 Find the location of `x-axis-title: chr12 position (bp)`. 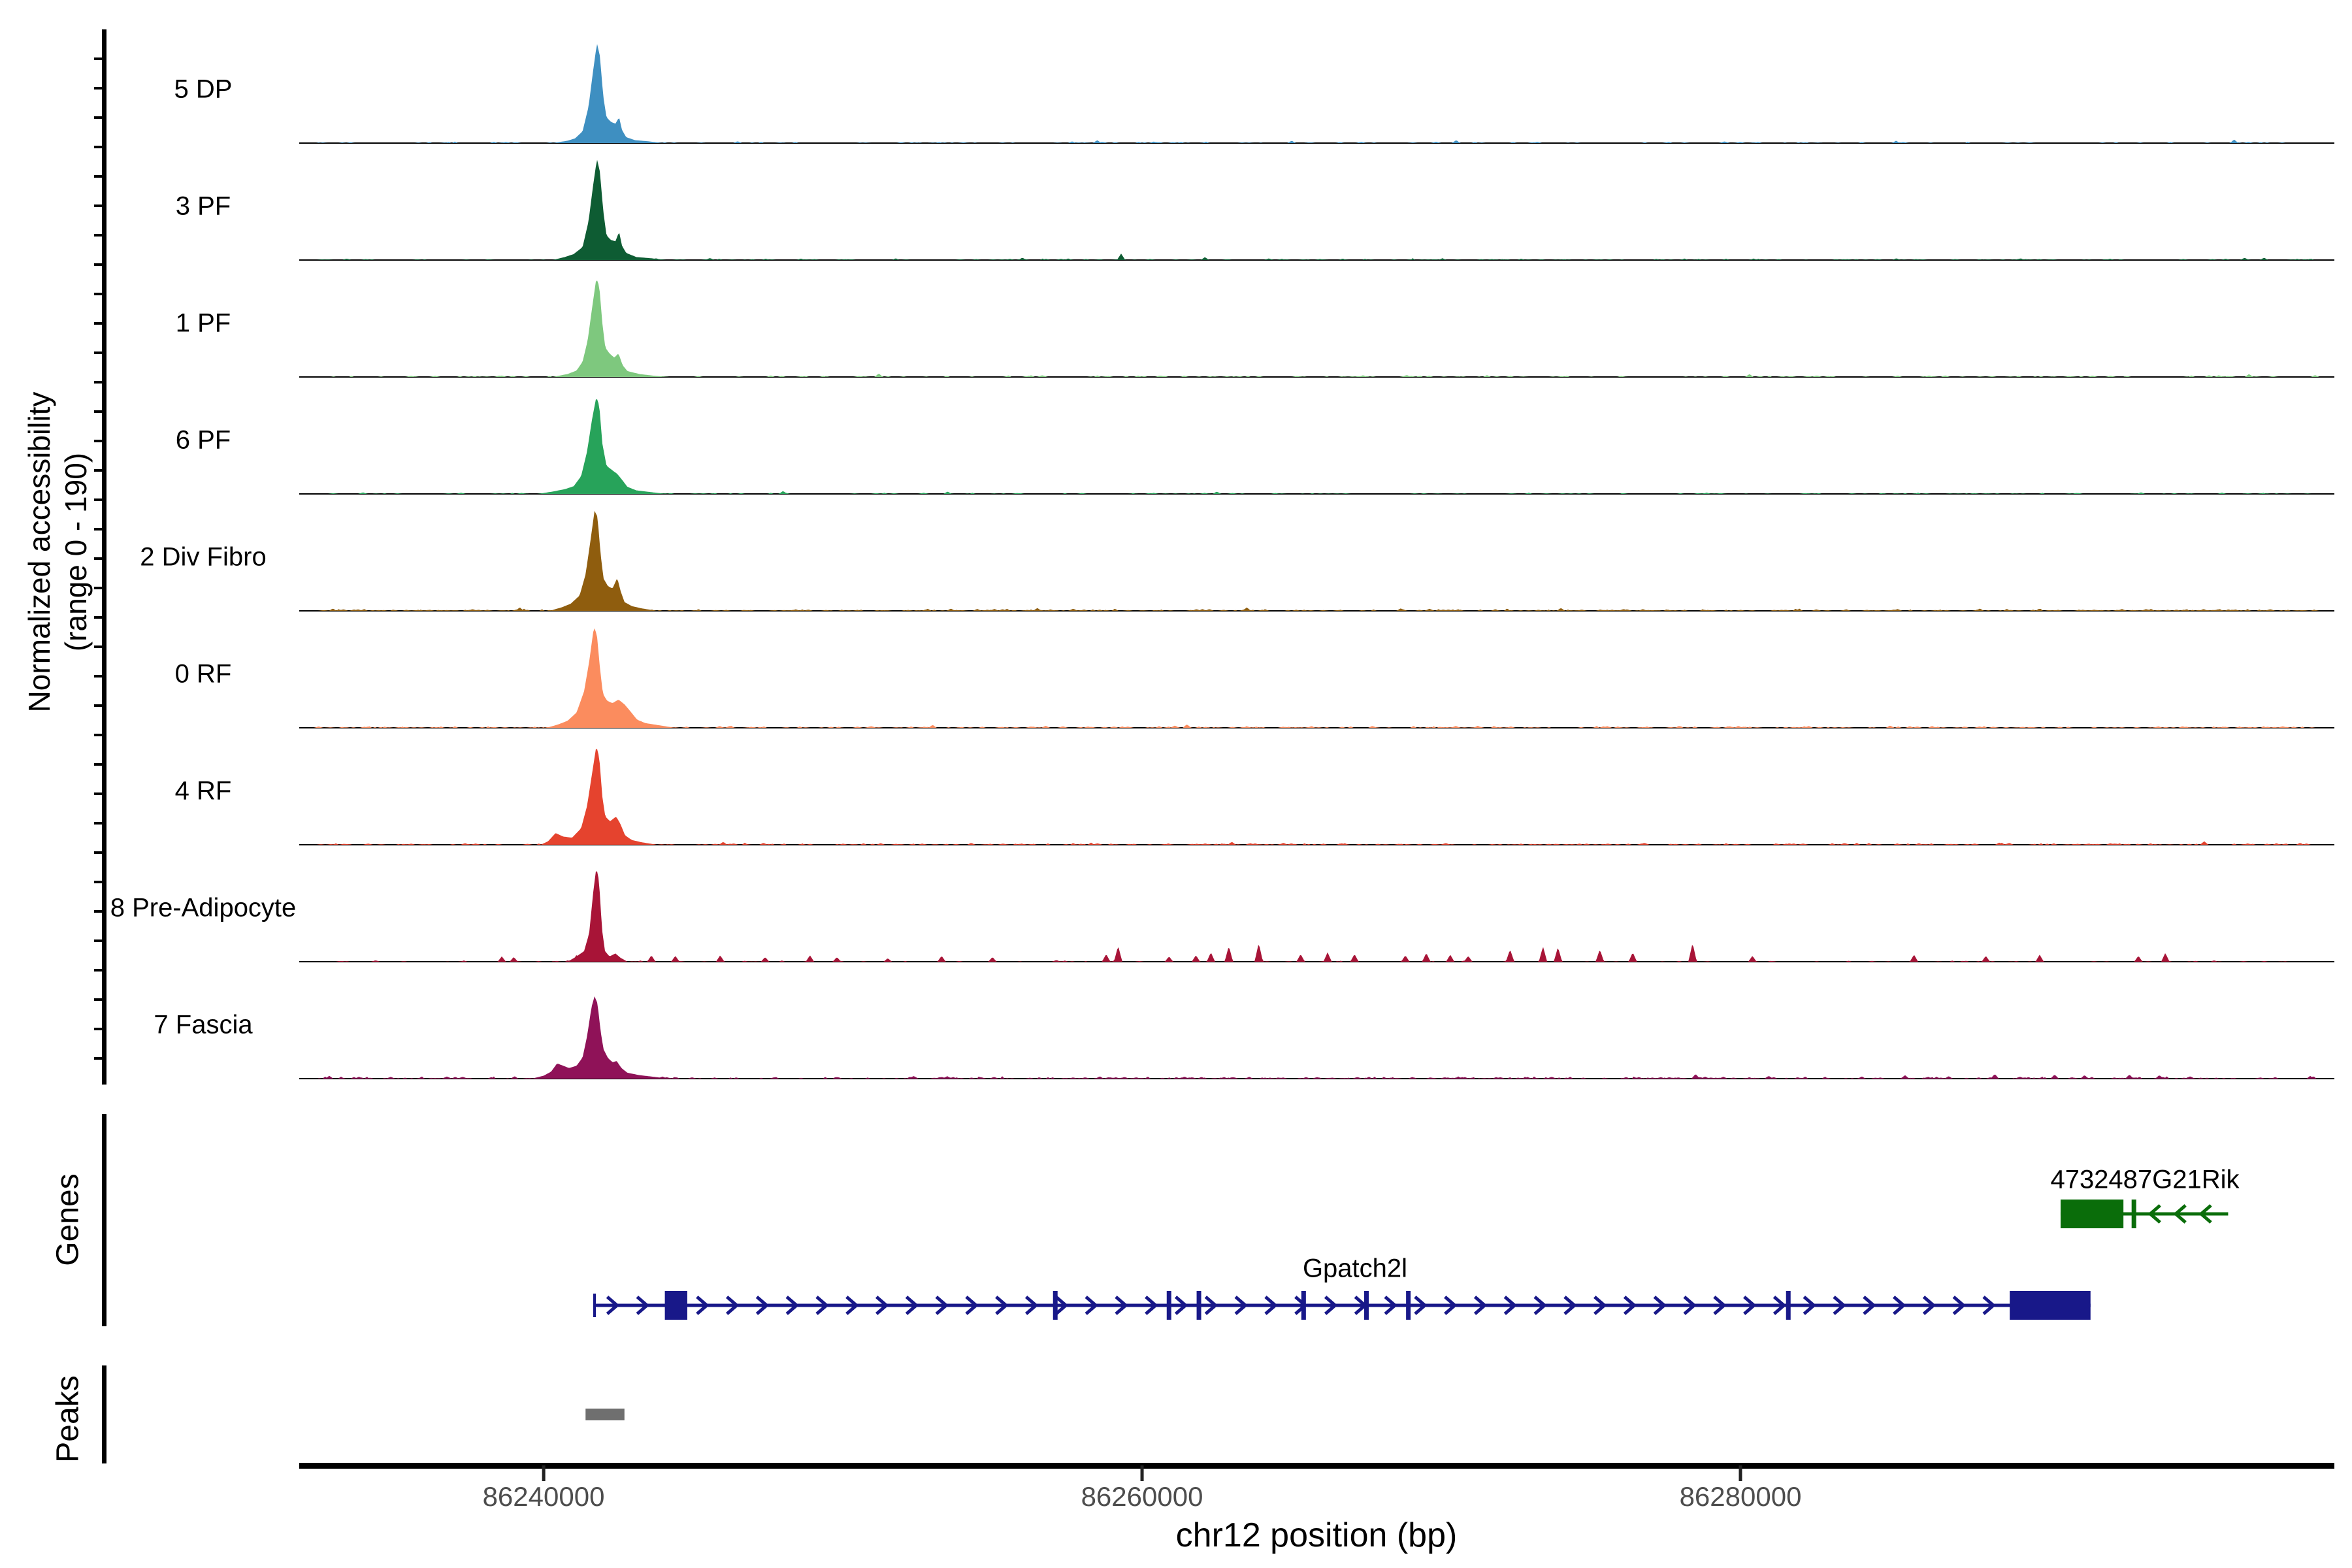

x-axis-title: chr12 position (bp) is located at coordinates (1316, 1535).